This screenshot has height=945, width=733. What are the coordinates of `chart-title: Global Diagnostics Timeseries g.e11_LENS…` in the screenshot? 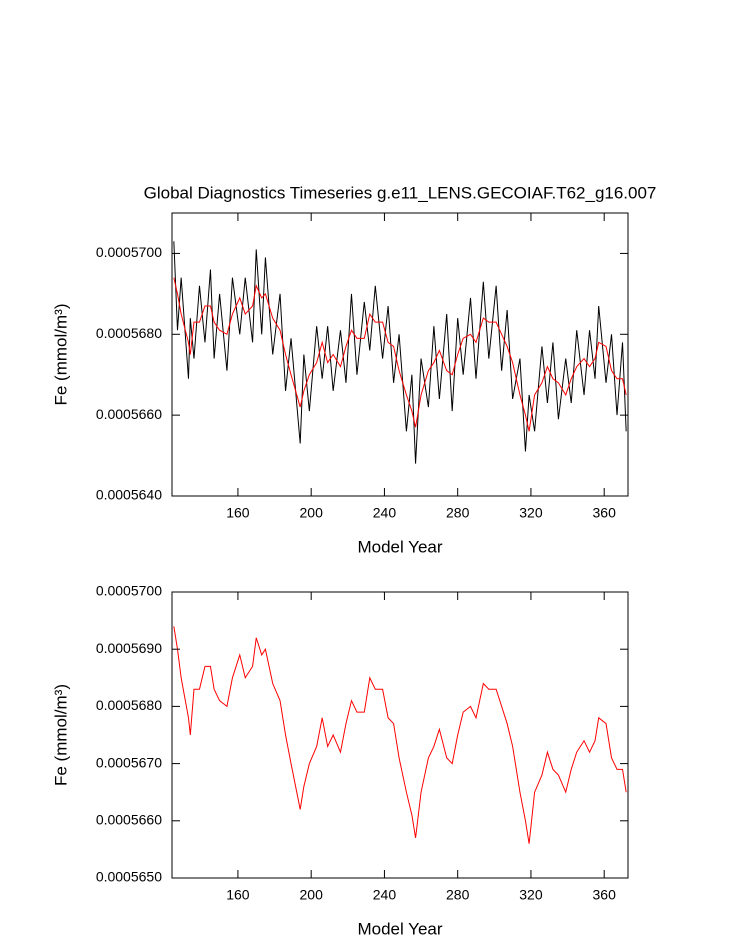 It's located at (400, 192).